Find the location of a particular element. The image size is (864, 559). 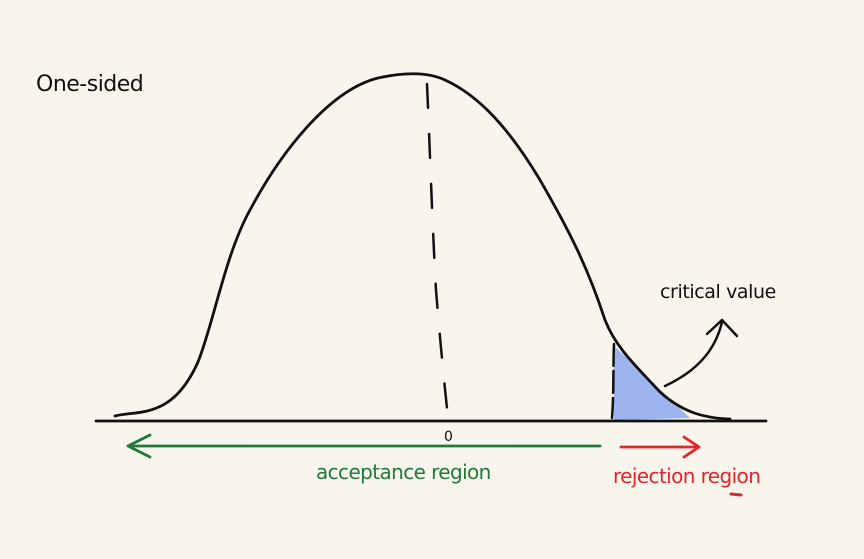

critical-value-line is located at coordinates (613, 381).